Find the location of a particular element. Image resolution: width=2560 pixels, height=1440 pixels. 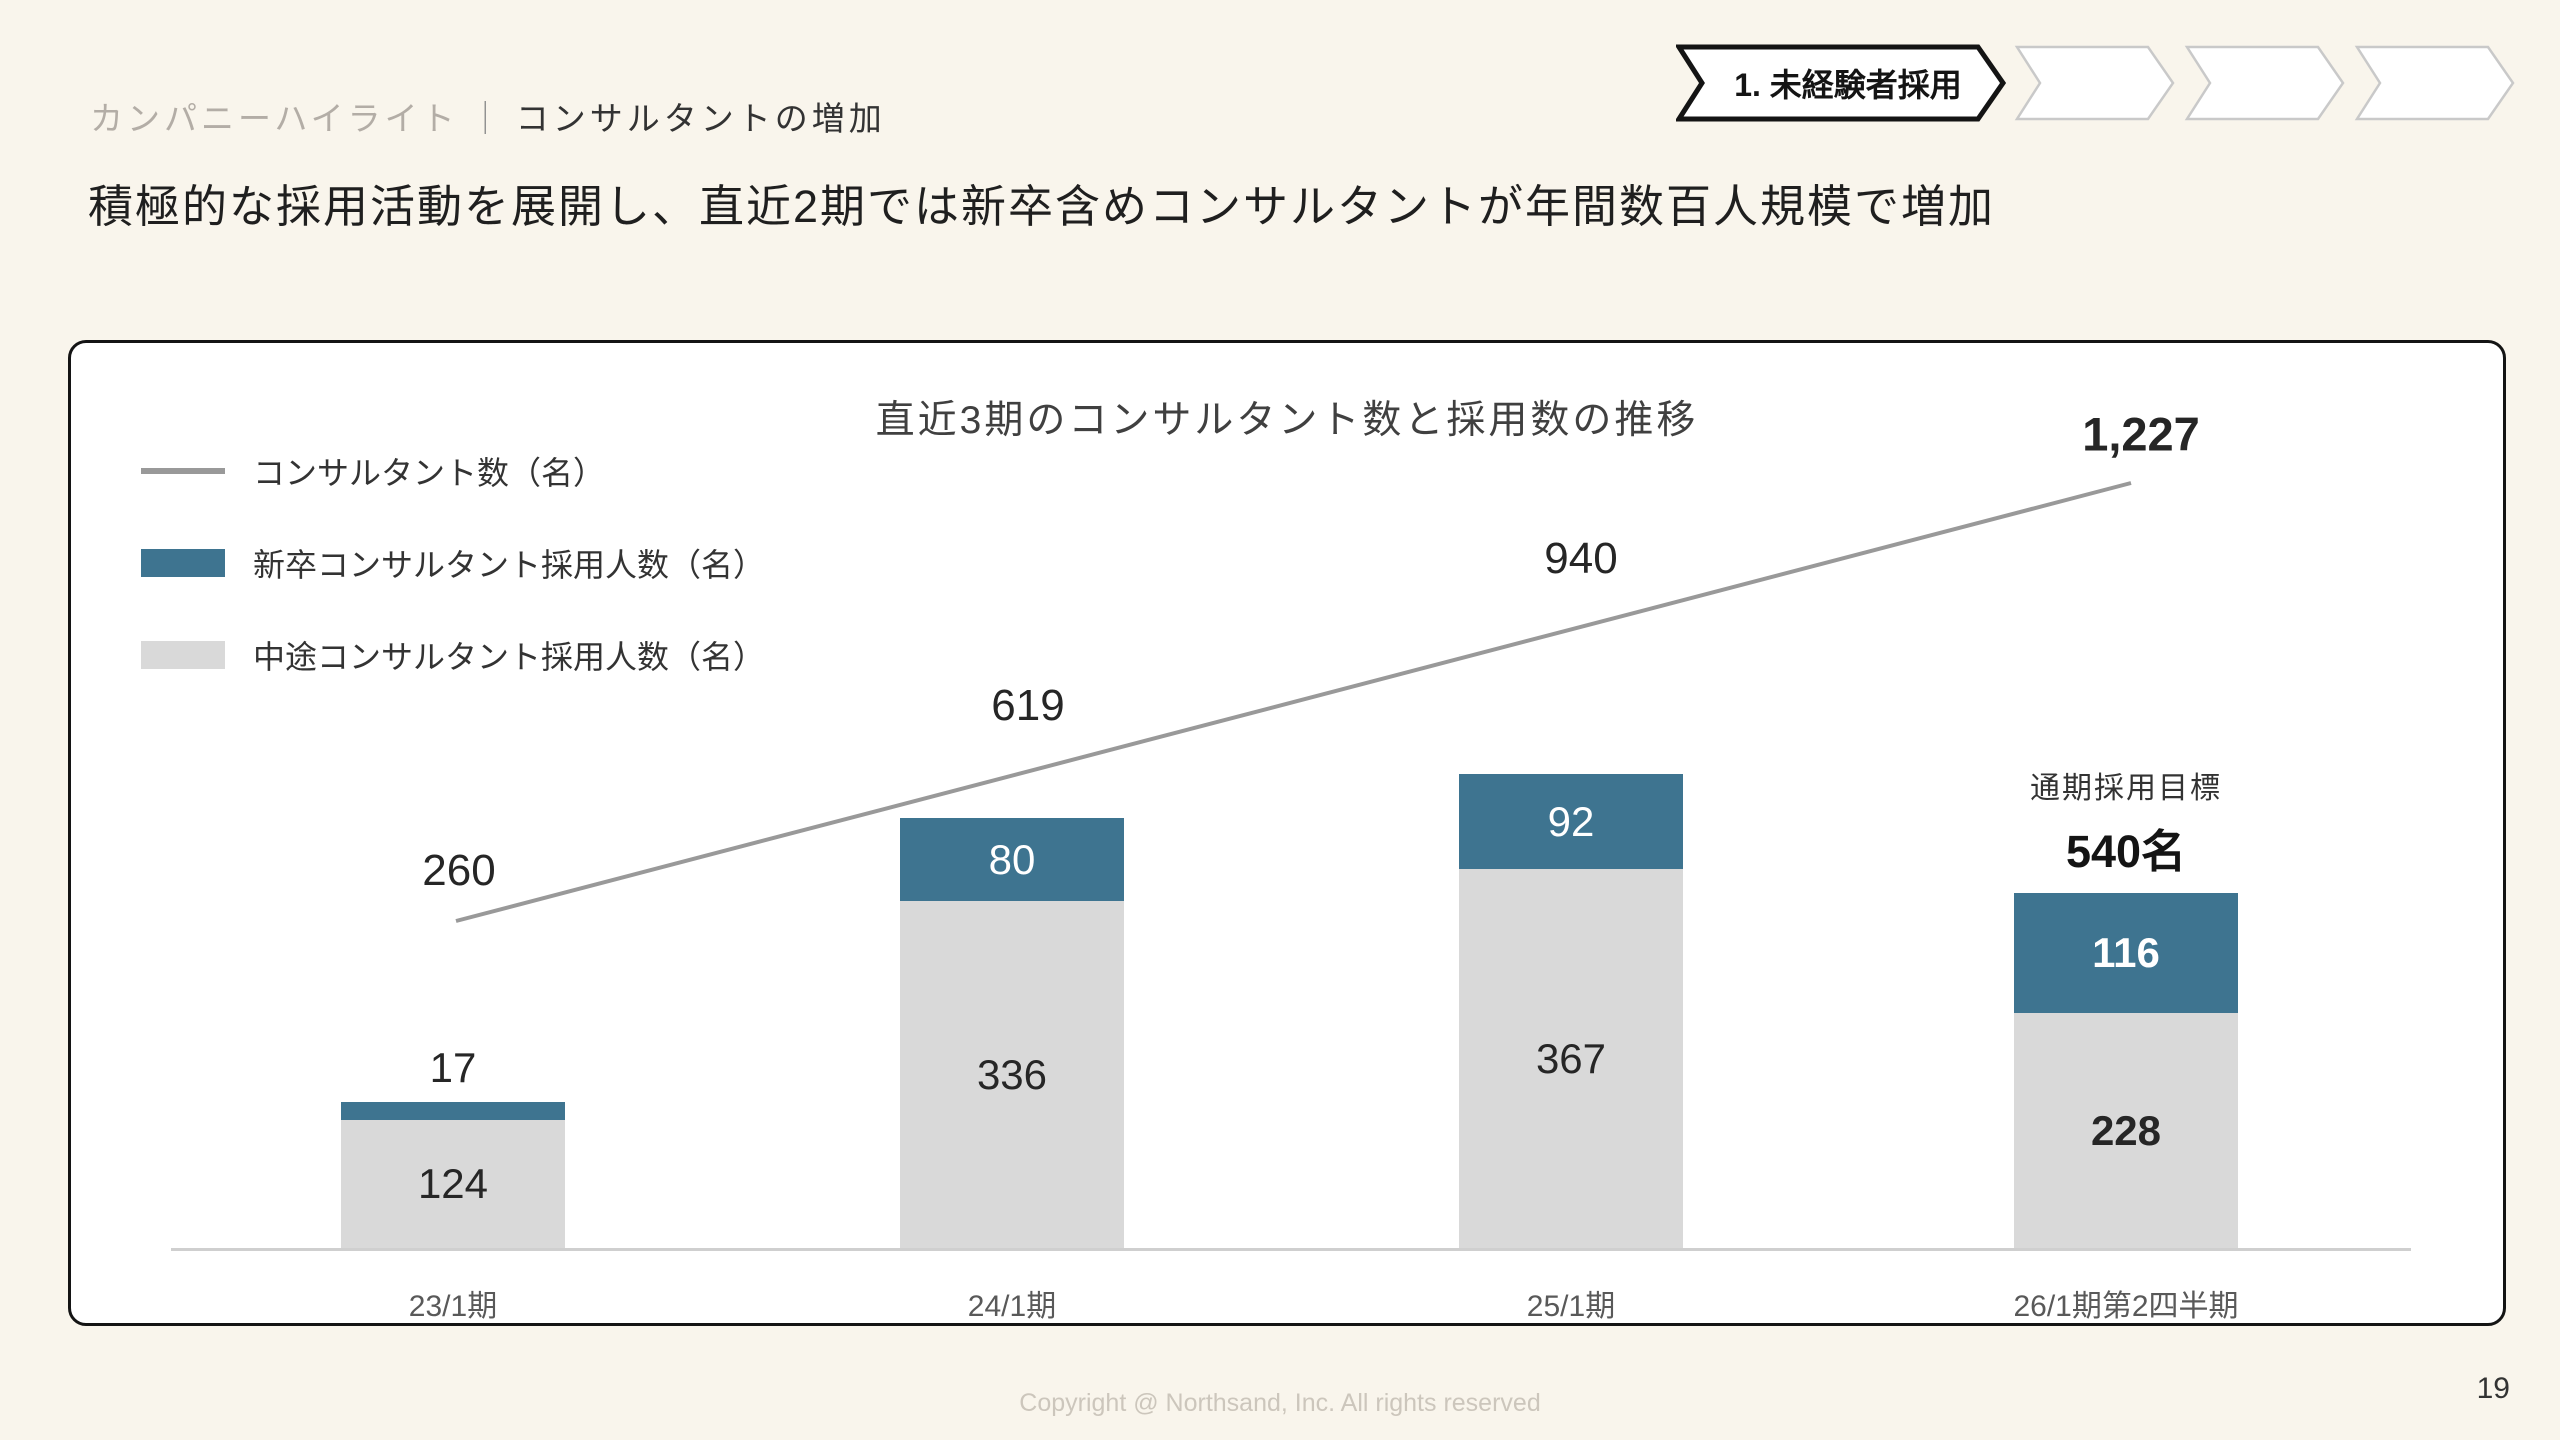

legend-midcareer-swatch is located at coordinates (183, 655).